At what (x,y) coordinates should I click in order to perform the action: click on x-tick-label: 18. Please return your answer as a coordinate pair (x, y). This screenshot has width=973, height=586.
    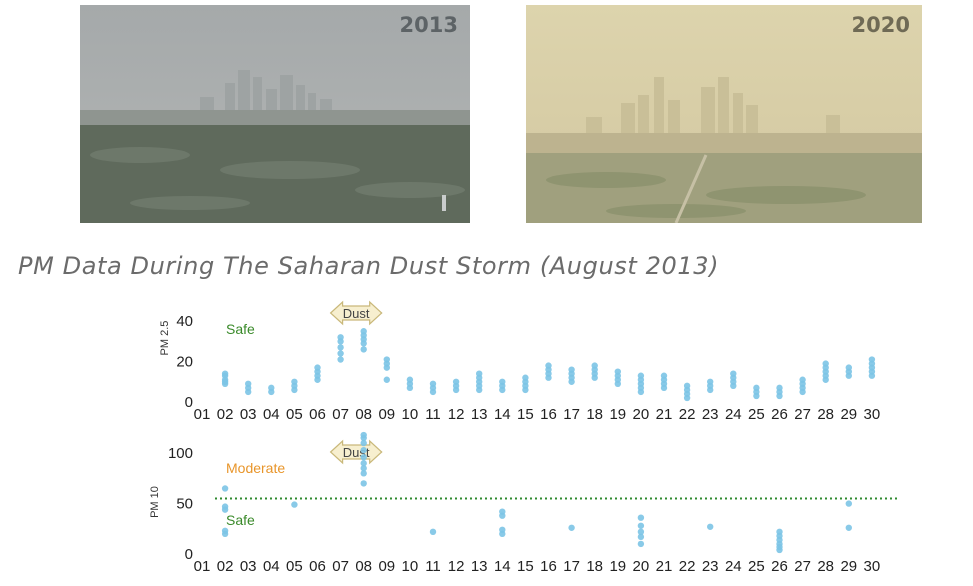
    Looking at the image, I should click on (594, 414).